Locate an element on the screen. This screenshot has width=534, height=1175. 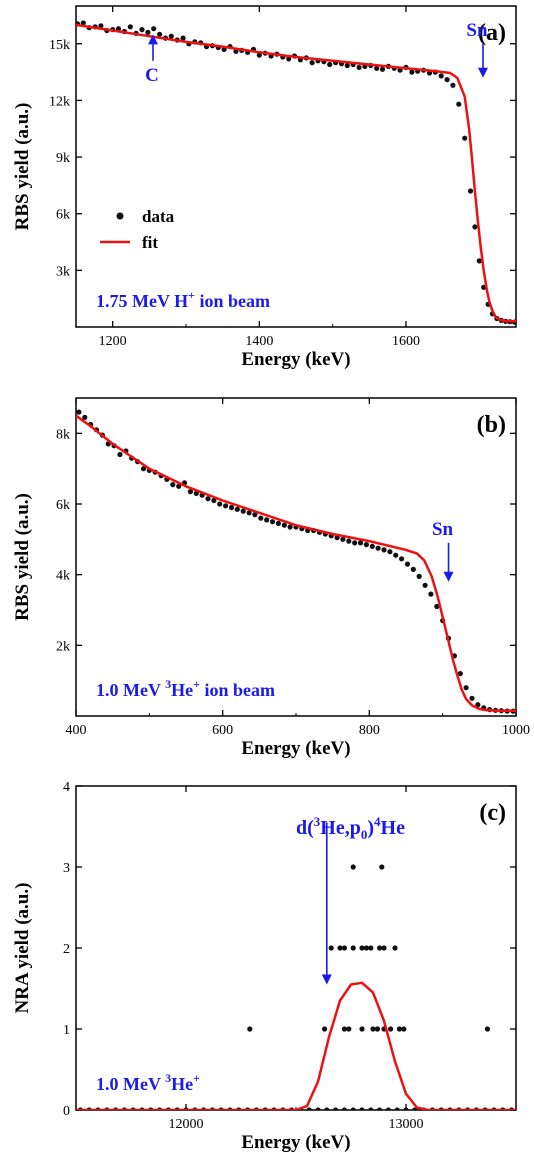
x-tick-label: 600 is located at coordinates (222, 730).